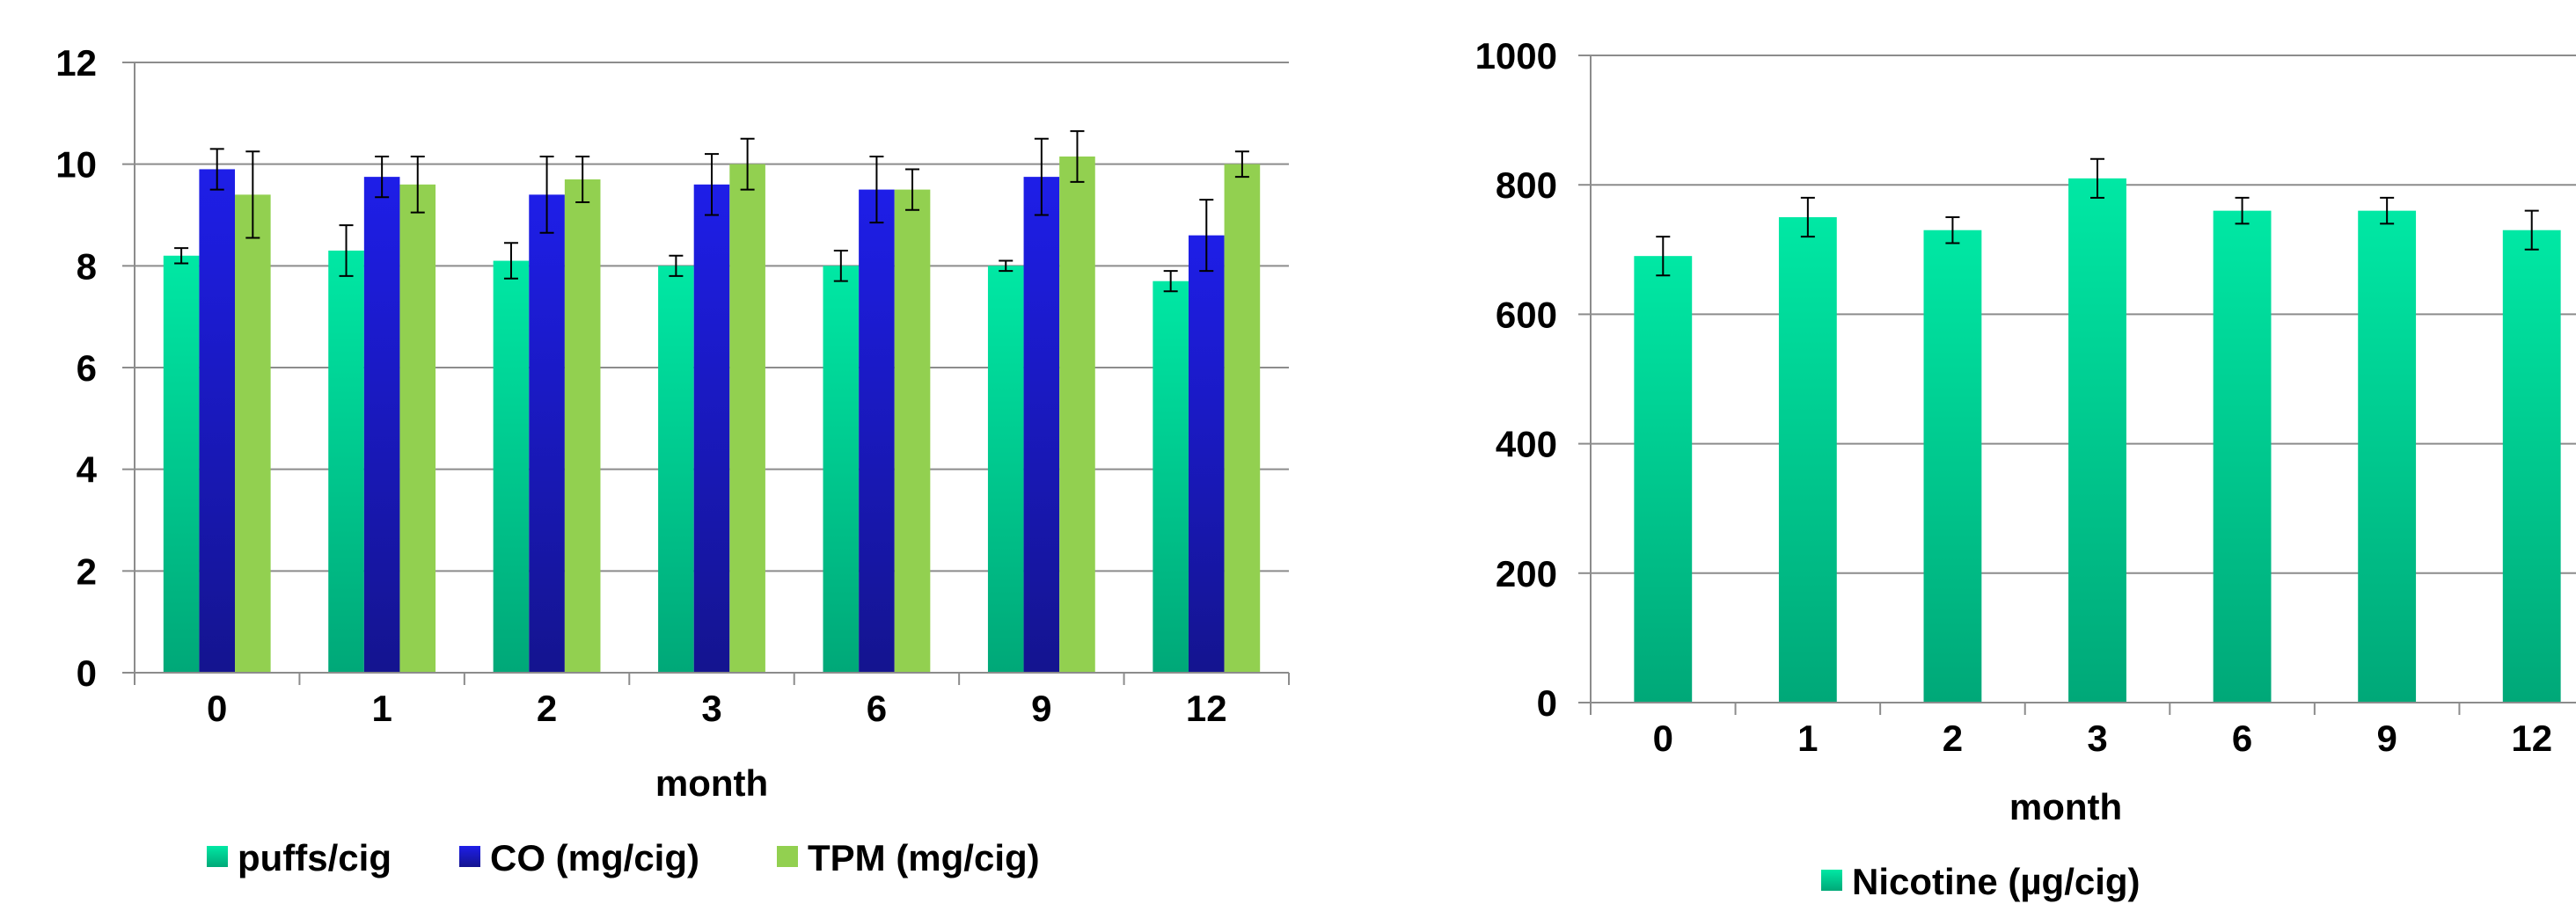  What do you see at coordinates (76, 165) in the screenshot?
I see `y-tick-label: 10` at bounding box center [76, 165].